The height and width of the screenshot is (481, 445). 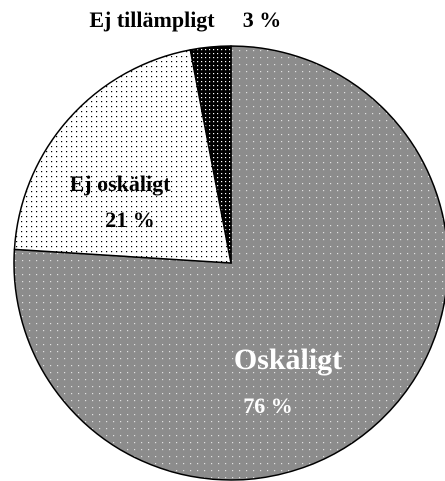 I want to click on slice-value-label: 3 %, so click(x=262, y=19).